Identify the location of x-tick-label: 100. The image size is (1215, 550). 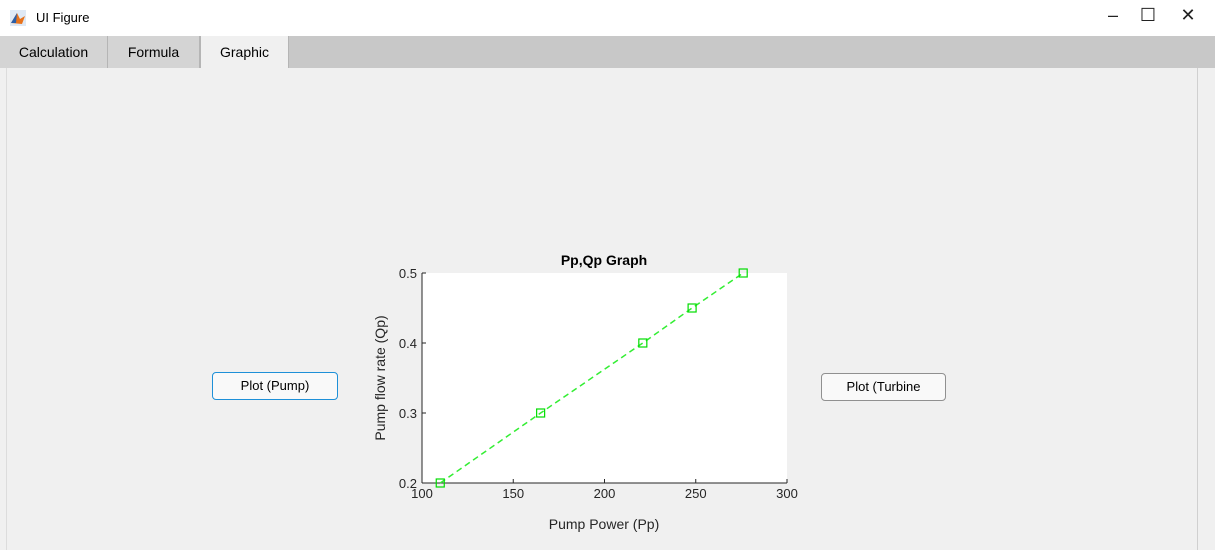
(422, 493).